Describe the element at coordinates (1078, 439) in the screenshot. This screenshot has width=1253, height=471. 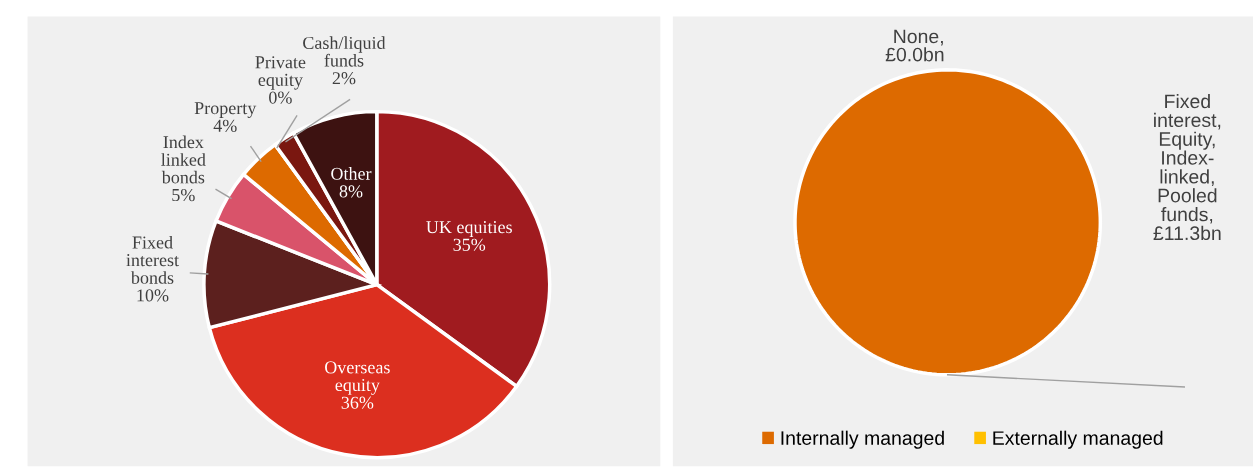
I see `legend-label: Externally managed` at that location.